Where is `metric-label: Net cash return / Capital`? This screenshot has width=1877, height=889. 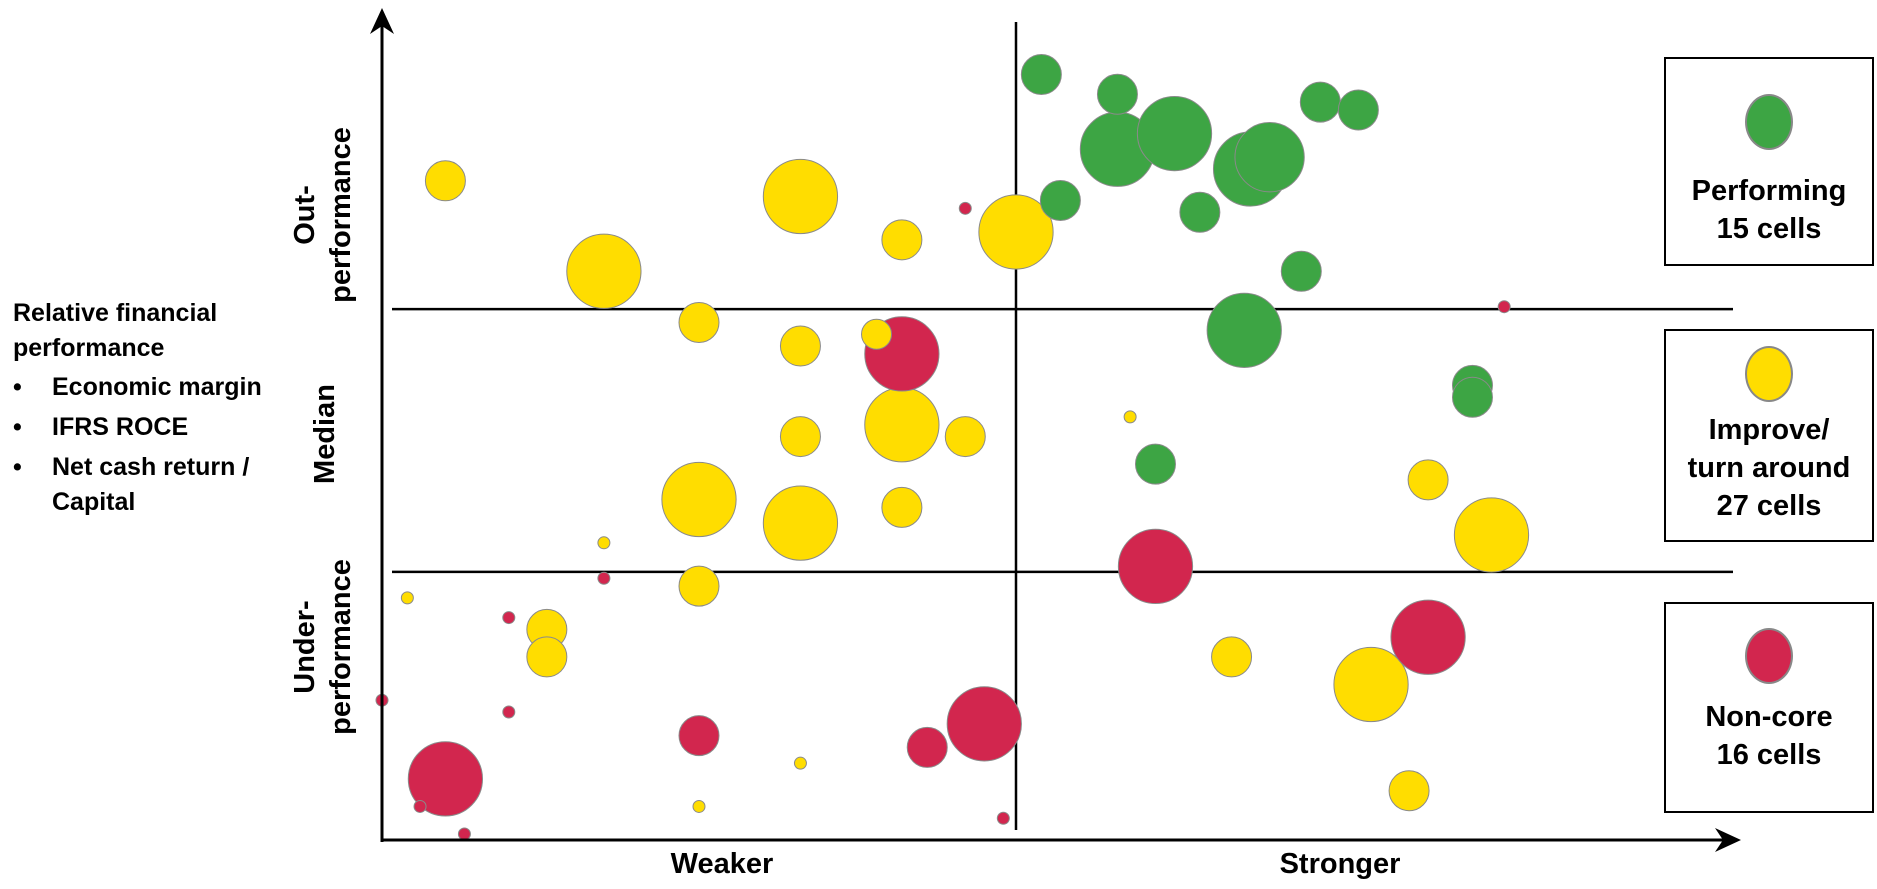 metric-label: Net cash return / Capital is located at coordinates (151, 484).